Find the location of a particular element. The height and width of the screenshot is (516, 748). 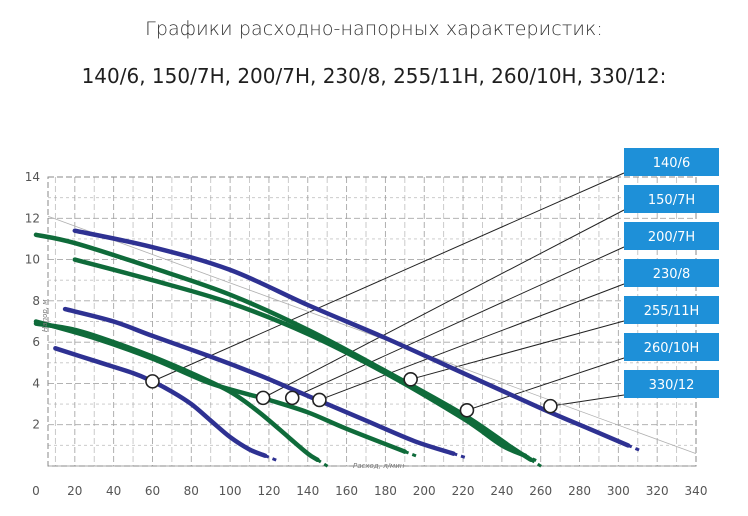

legend-label: 200/7H is located at coordinates (671, 237).